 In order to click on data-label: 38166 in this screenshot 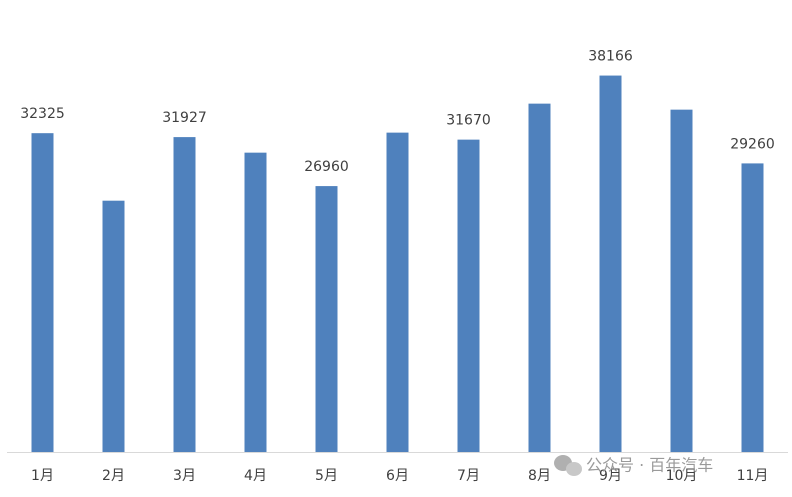, I will do `click(610, 57)`.